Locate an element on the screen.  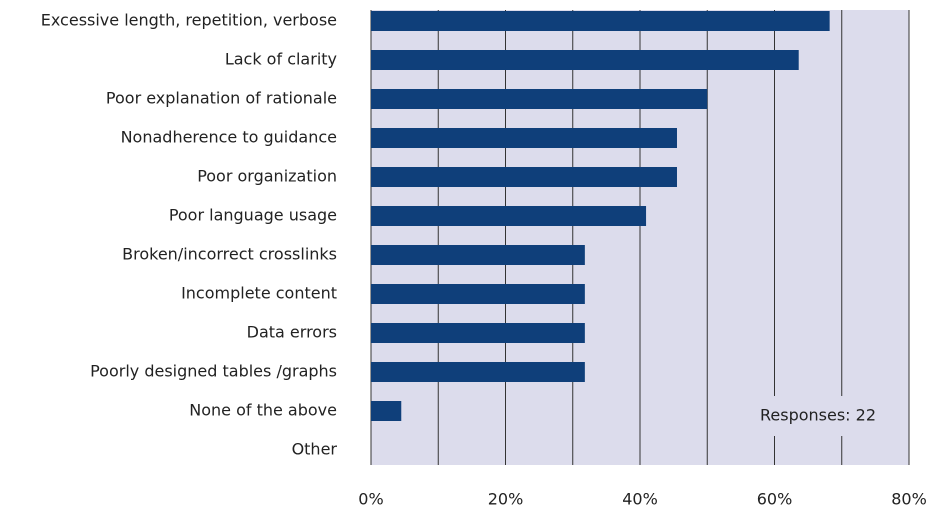
y-tick-label: Poor language usage is located at coordinates (253, 215).